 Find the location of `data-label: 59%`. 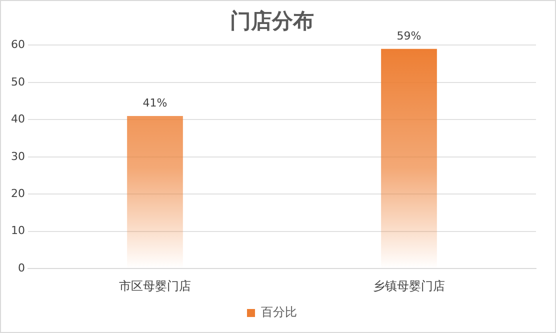

data-label: 59% is located at coordinates (409, 35).